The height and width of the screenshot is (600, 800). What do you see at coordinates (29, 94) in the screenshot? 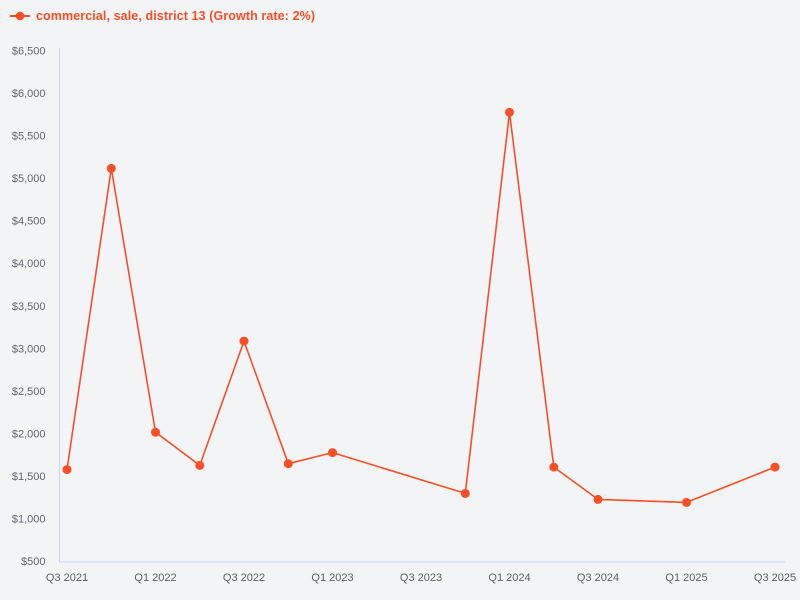
I see `y-axis-tick-label: $6,000` at bounding box center [29, 94].